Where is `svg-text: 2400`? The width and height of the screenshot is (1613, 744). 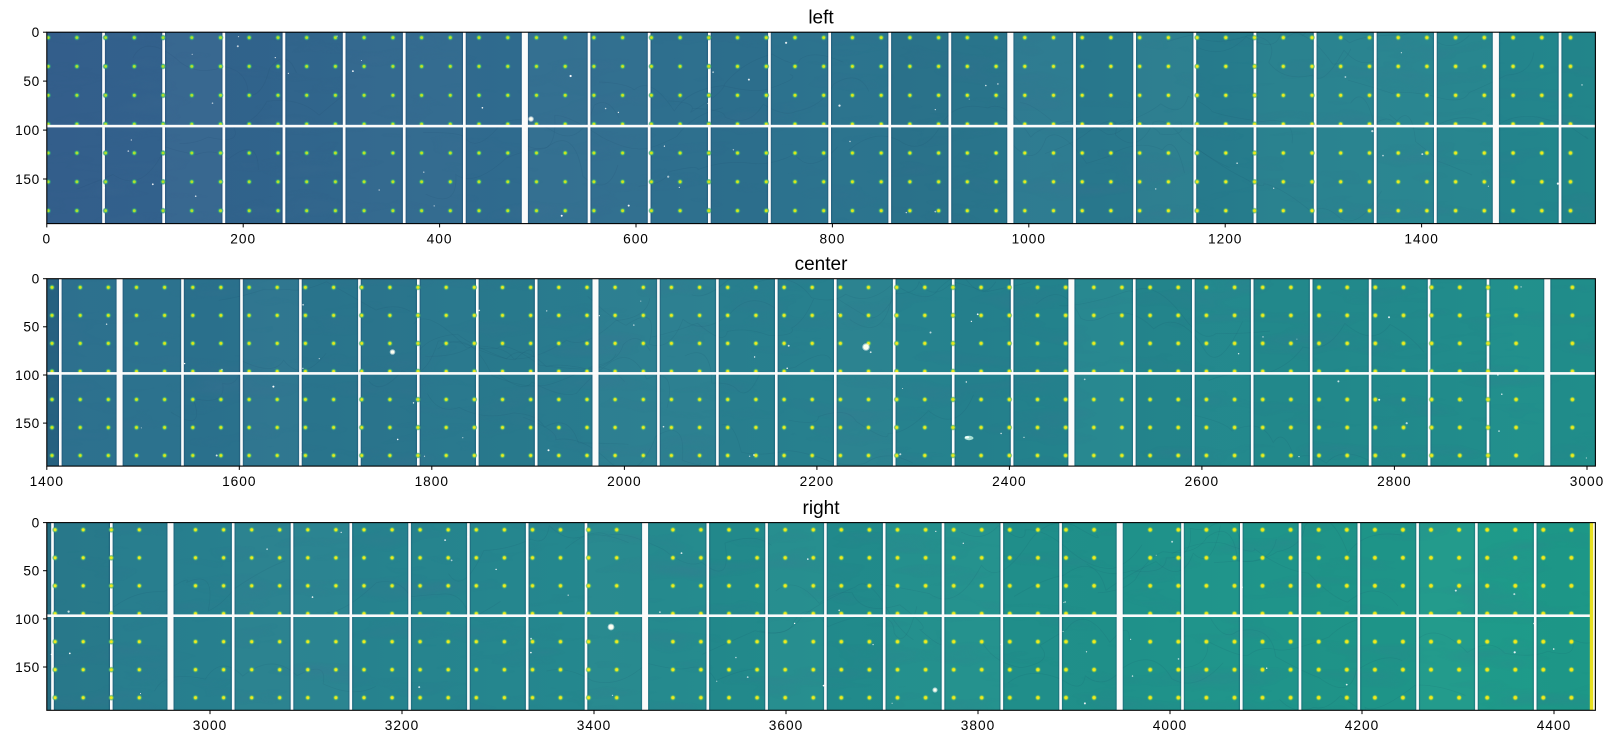 svg-text: 2400 is located at coordinates (1009, 481).